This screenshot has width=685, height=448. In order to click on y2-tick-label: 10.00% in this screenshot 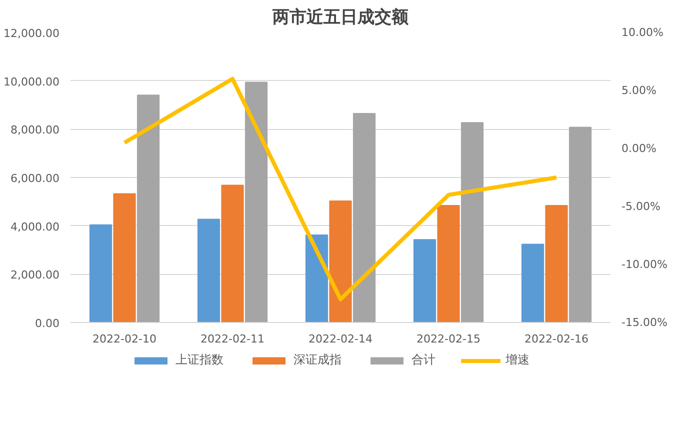, I will do `click(643, 32)`.